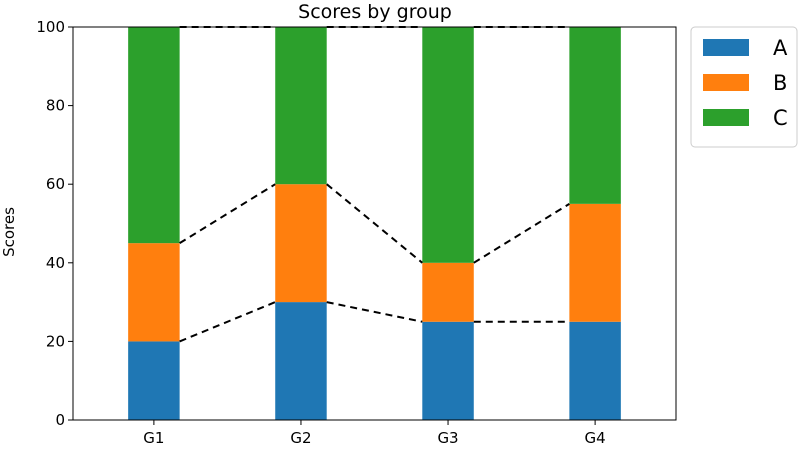 The width and height of the screenshot is (800, 450). I want to click on legend-label-A: A, so click(780, 48).